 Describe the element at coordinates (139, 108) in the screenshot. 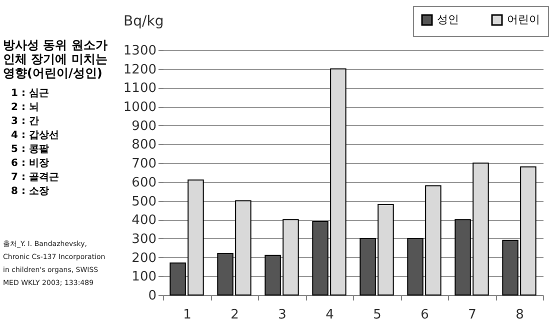

I see `y-tick-label: 1000` at that location.